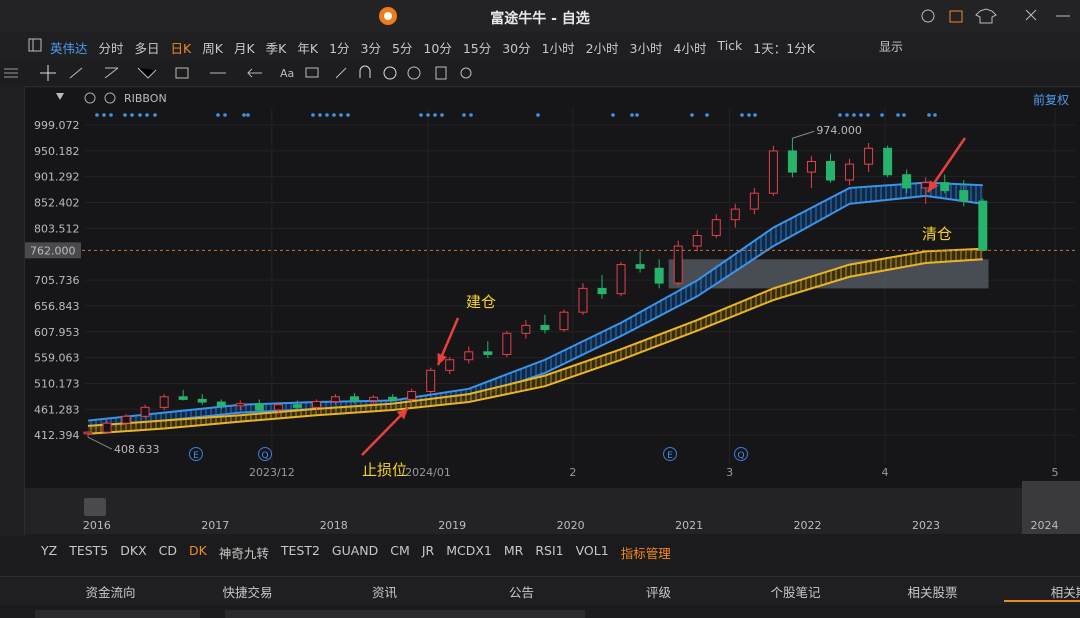 The image size is (1080, 618). Describe the element at coordinates (137, 449) in the screenshot. I see `low-label: 408.633` at that location.